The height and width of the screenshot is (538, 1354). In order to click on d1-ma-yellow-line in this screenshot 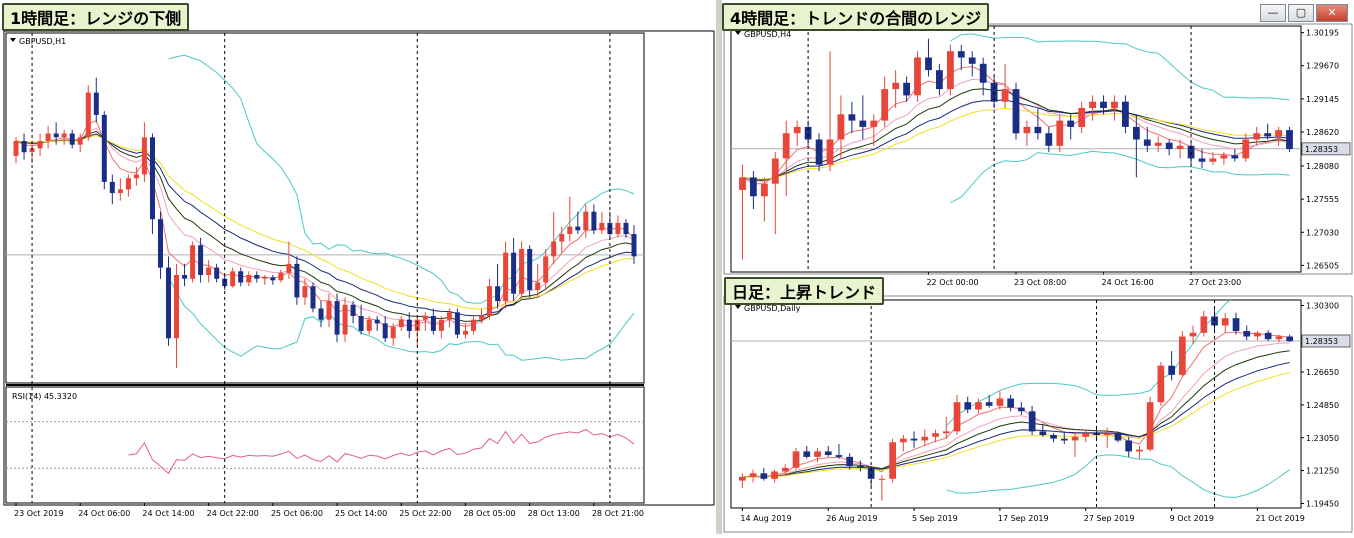, I will do `click(1016, 425)`.